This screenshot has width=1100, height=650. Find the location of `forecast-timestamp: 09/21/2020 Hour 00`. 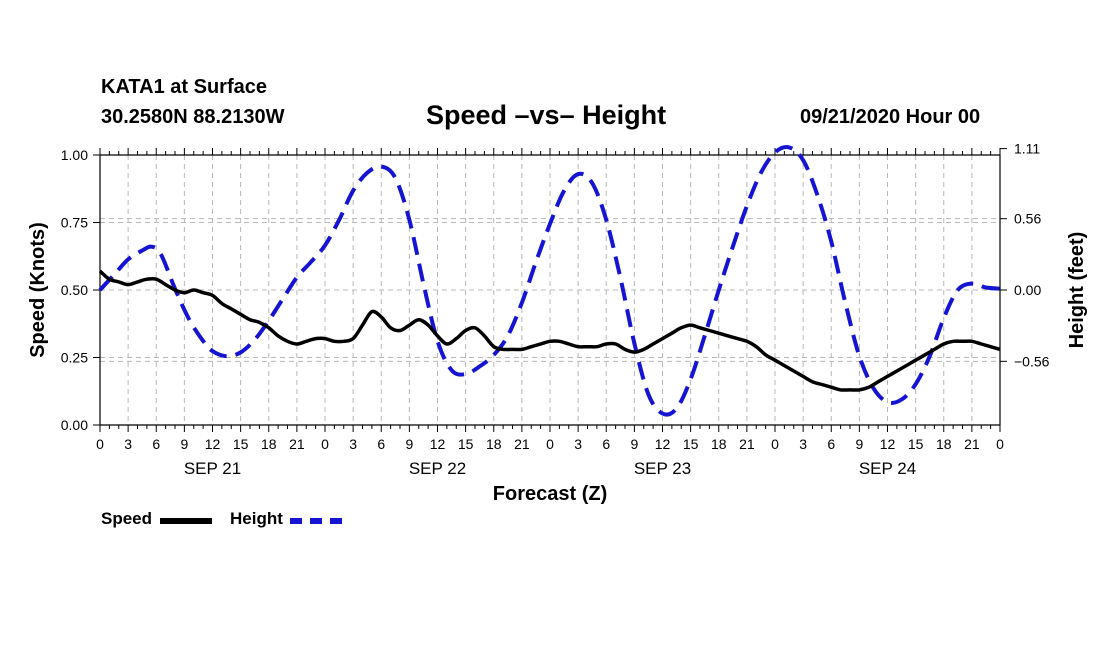

forecast-timestamp: 09/21/2020 Hour 00 is located at coordinates (890, 117).